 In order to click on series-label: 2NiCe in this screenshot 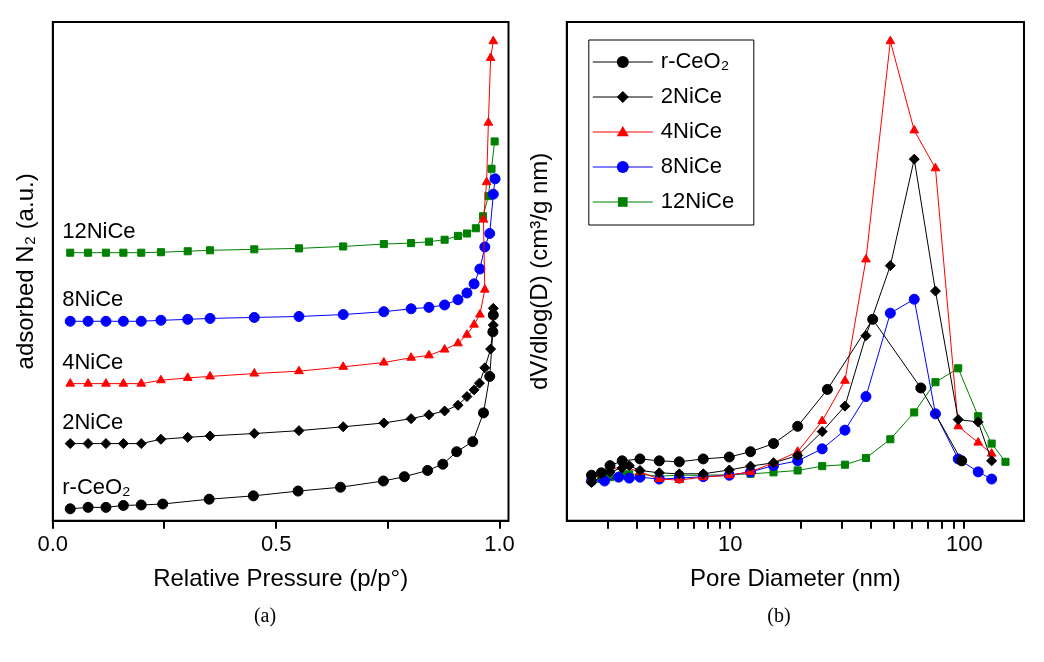, I will do `click(93, 421)`.